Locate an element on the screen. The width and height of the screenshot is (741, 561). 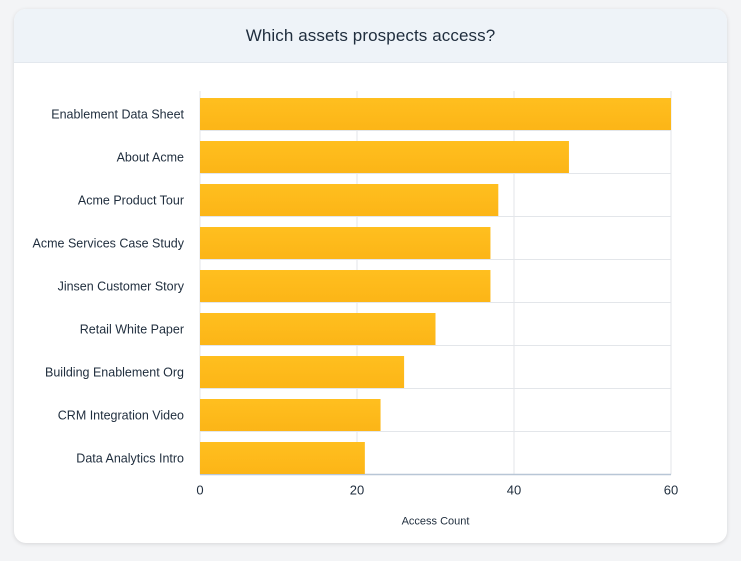
category-label: Acme Product Tour is located at coordinates (131, 201).